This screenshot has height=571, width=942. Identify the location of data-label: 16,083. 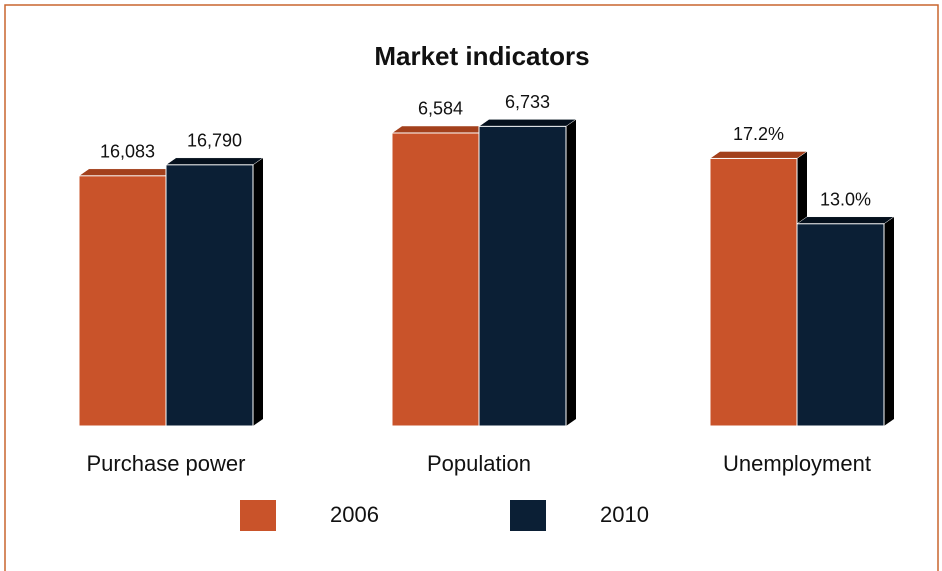
(127, 152).